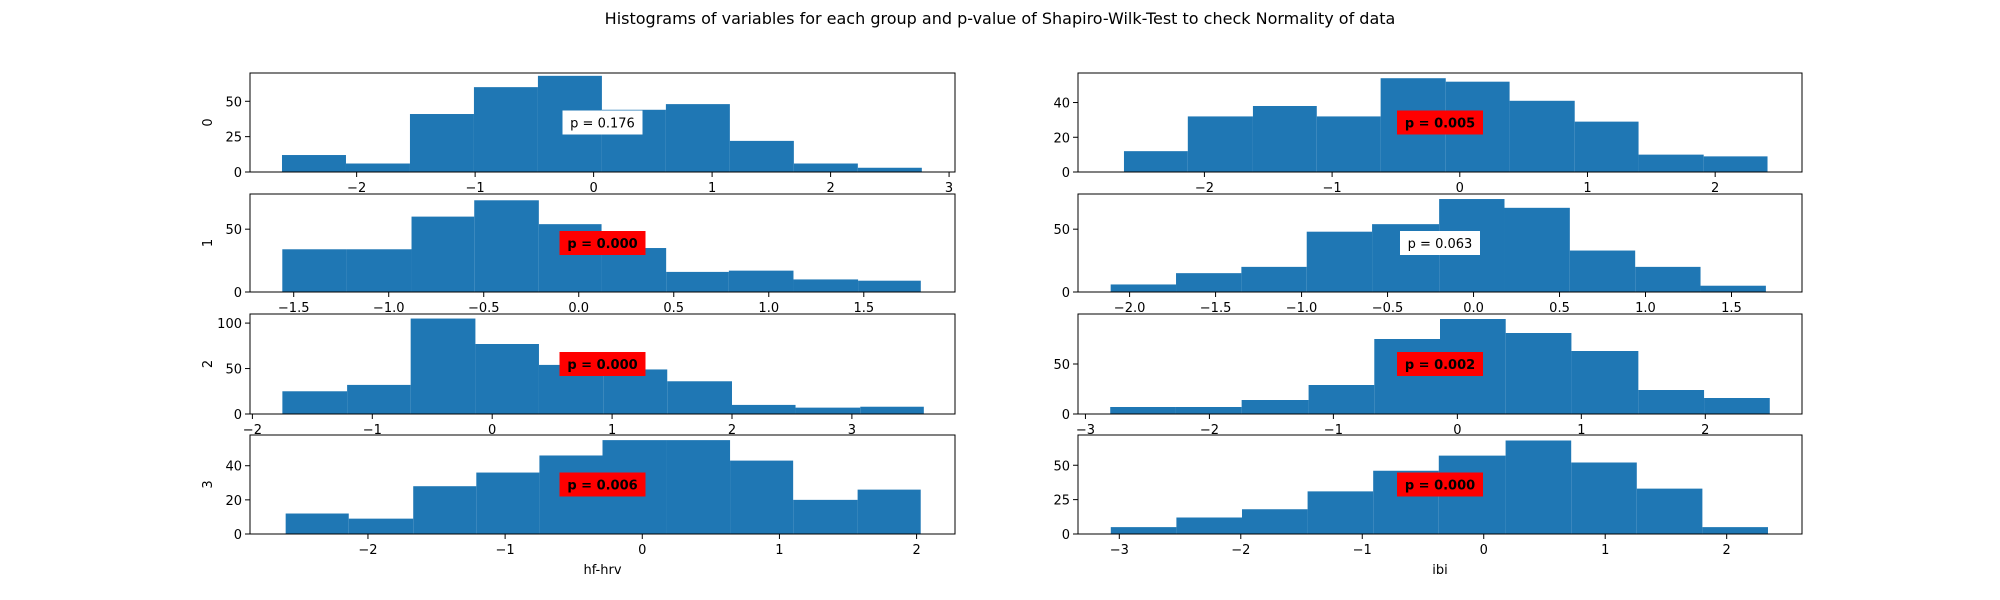  What do you see at coordinates (208, 484) in the screenshot?
I see `y-axis-label: 3` at bounding box center [208, 484].